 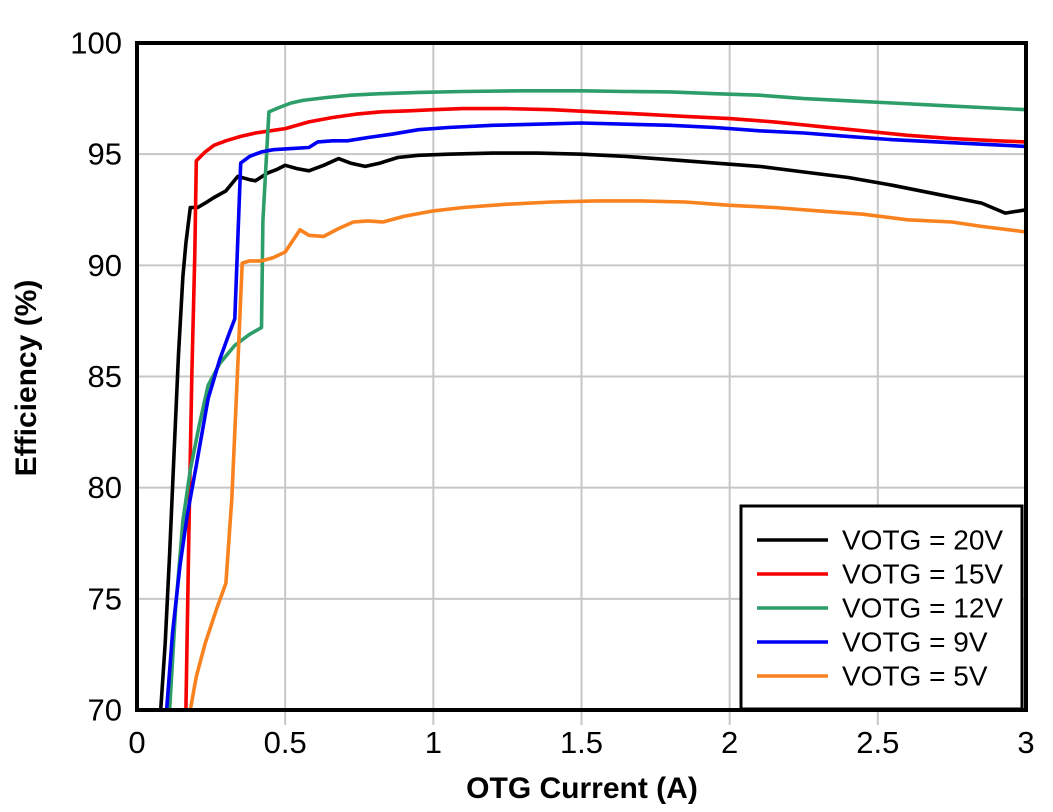 I want to click on x-tick-label: 1.5, so click(x=581, y=742).